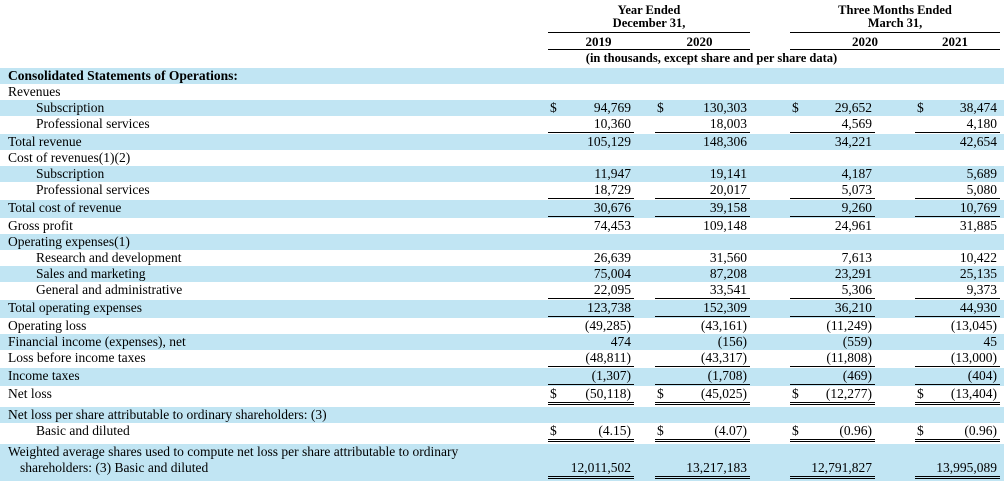 The height and width of the screenshot is (481, 1004). I want to click on cell-value: 39,158, so click(728, 207).